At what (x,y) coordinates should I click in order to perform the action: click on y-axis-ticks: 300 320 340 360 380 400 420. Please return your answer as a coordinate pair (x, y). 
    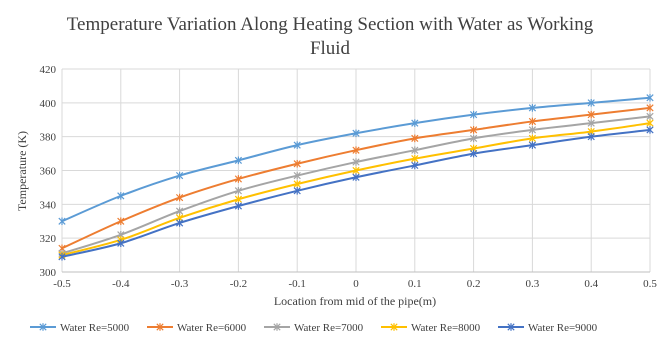
    Looking at the image, I should click on (48, 171).